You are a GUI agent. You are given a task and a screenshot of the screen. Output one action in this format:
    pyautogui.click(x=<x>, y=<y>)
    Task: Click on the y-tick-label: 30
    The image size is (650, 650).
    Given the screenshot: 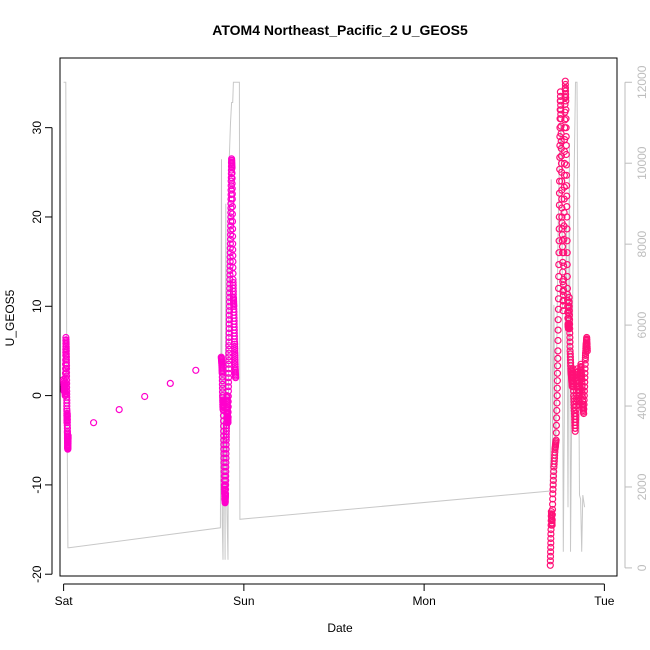 What is the action you would take?
    pyautogui.click(x=37, y=128)
    